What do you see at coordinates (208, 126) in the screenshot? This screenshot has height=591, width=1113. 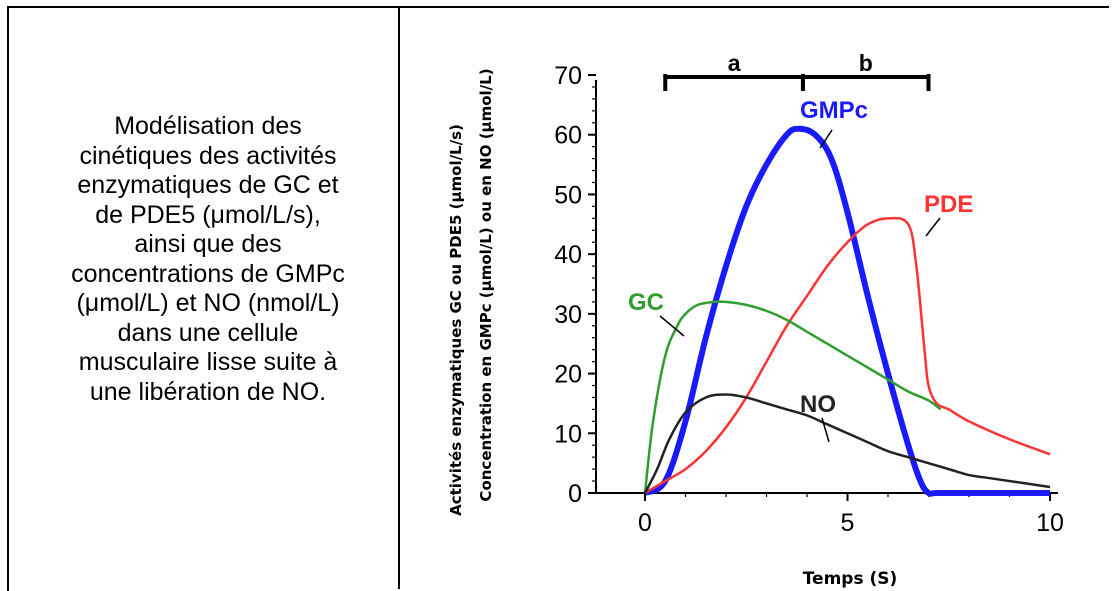 I see `caption-line: Modélisation des` at bounding box center [208, 126].